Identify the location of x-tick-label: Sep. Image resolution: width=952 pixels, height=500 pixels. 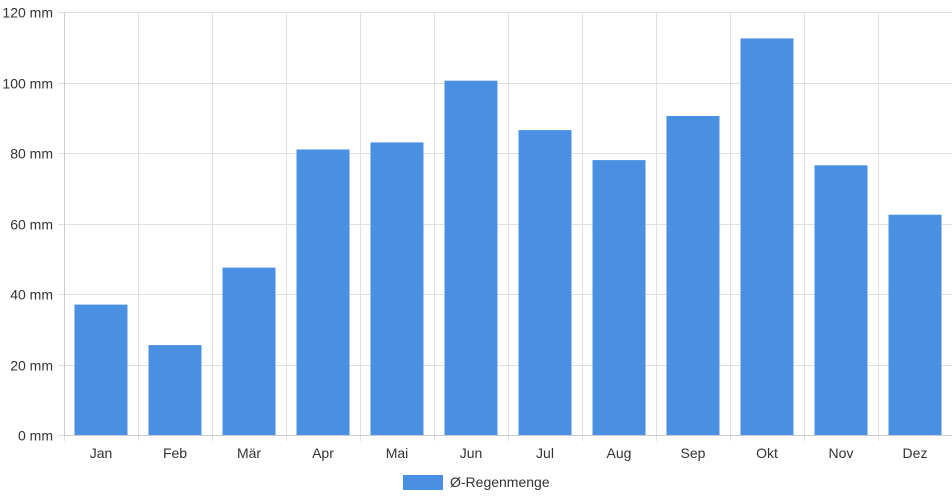
(693, 453).